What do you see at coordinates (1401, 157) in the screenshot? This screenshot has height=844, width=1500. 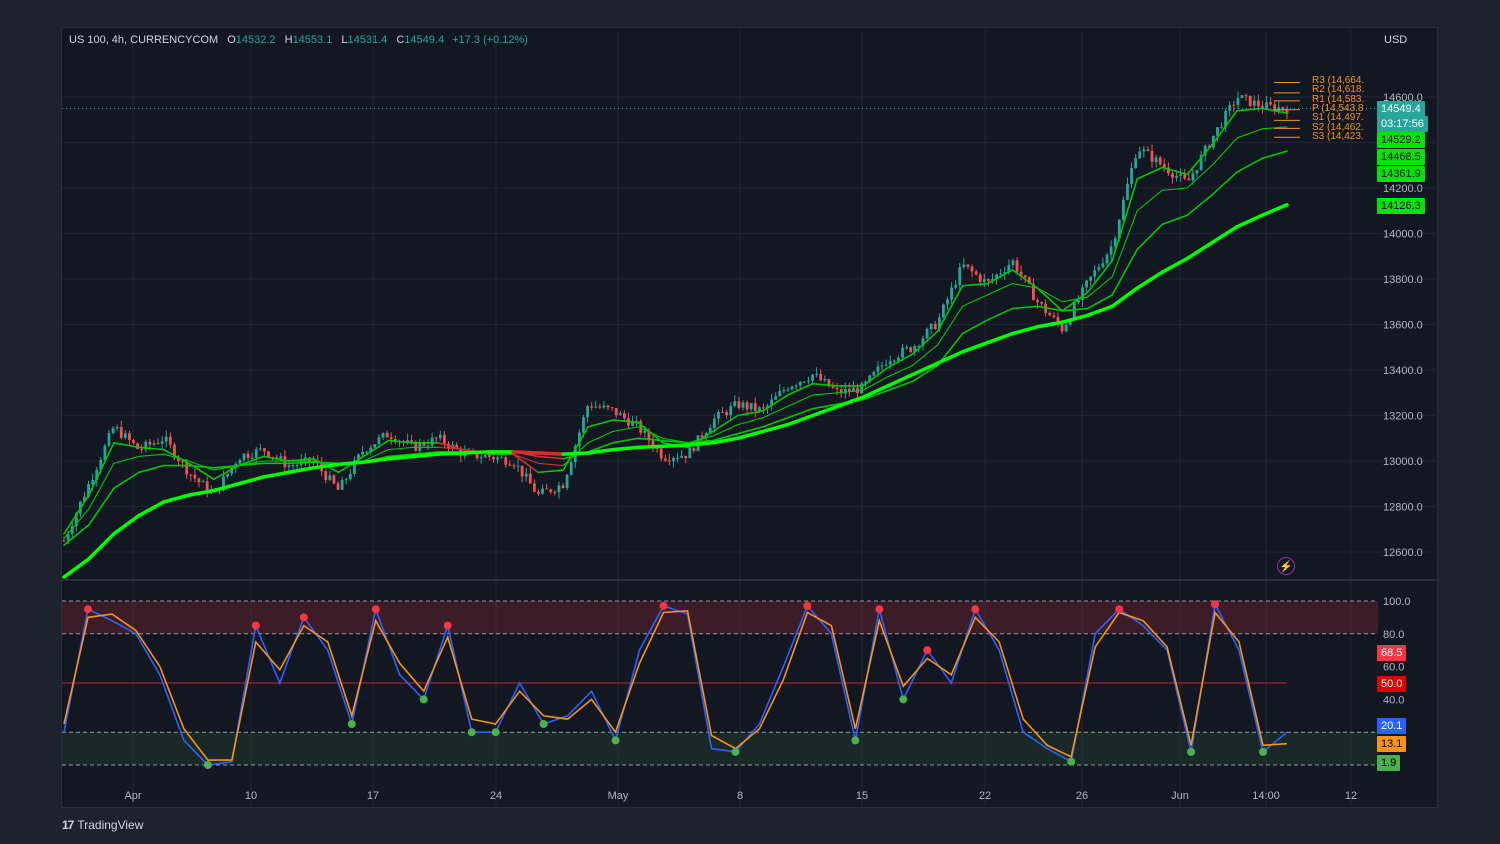 I see `ema-value-tag: 14468.5` at bounding box center [1401, 157].